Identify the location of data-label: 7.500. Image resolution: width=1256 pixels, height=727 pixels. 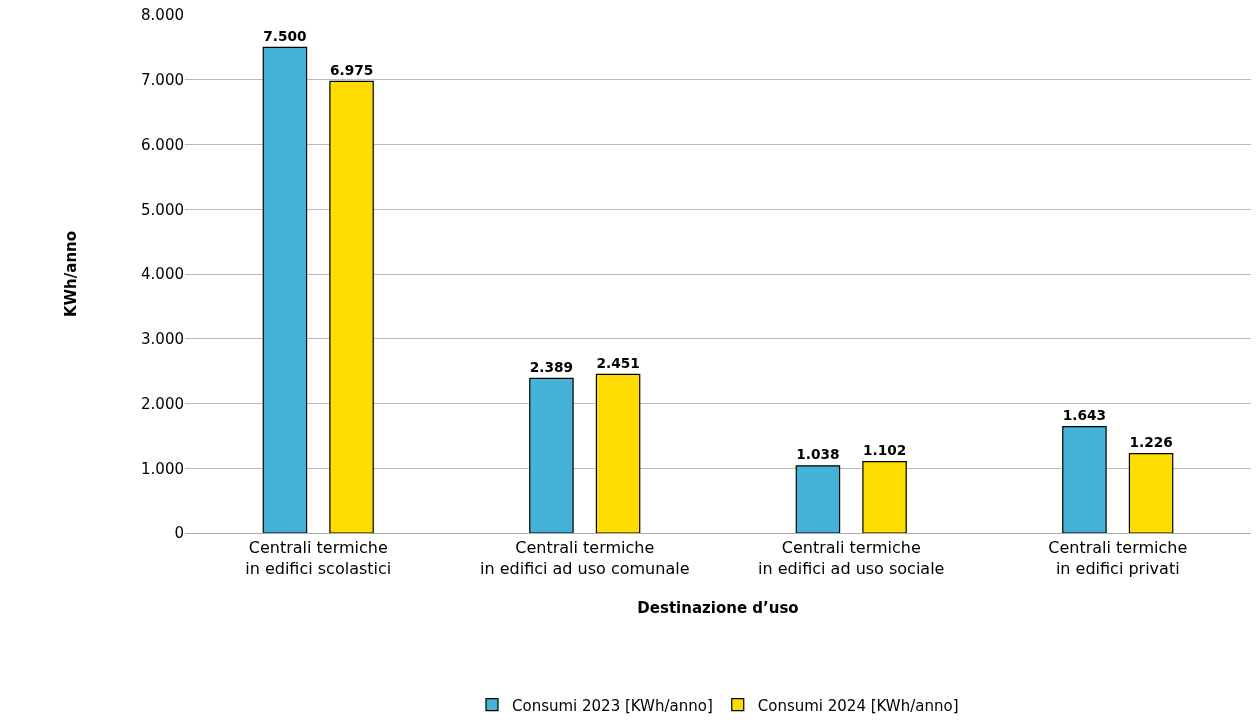
(285, 35).